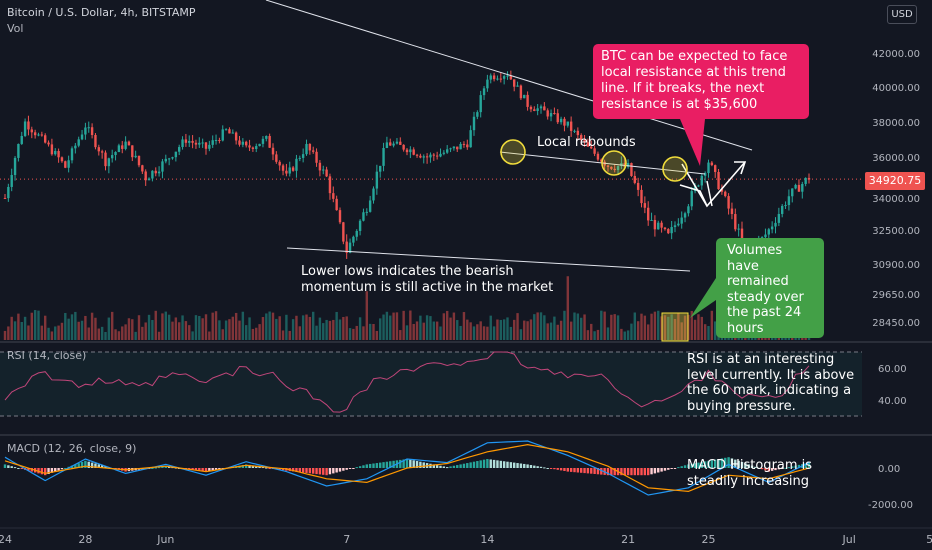 The height and width of the screenshot is (550, 932). I want to click on rsi-panel-label: RSI (14, close), so click(47, 355).